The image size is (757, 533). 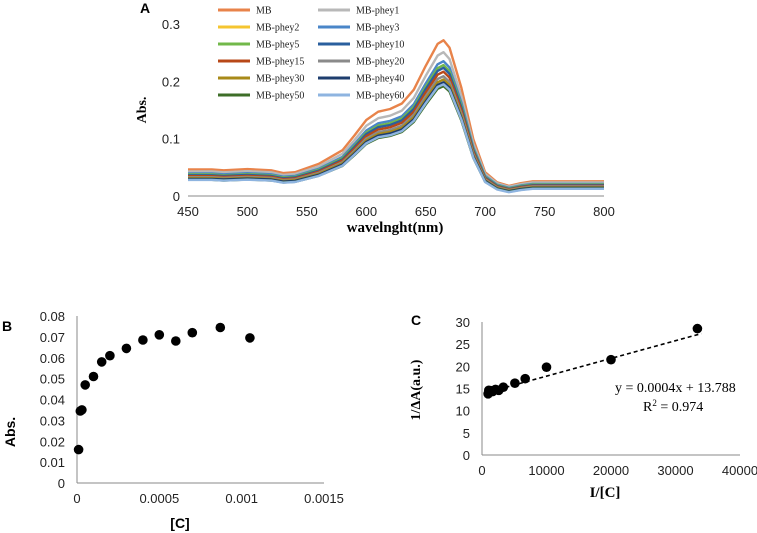 What do you see at coordinates (463, 389) in the screenshot?
I see `panel-c-y-tick: 15` at bounding box center [463, 389].